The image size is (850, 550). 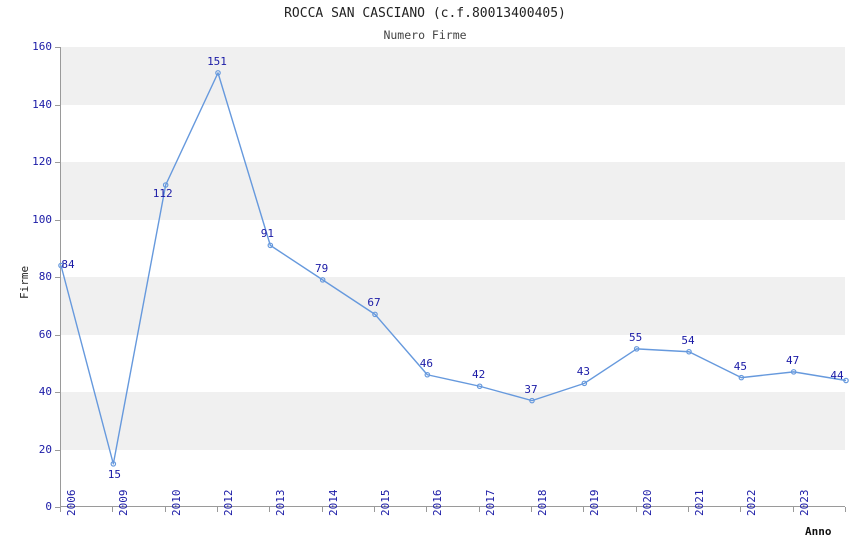 I want to click on y-tick-label: 60, so click(x=45, y=334).